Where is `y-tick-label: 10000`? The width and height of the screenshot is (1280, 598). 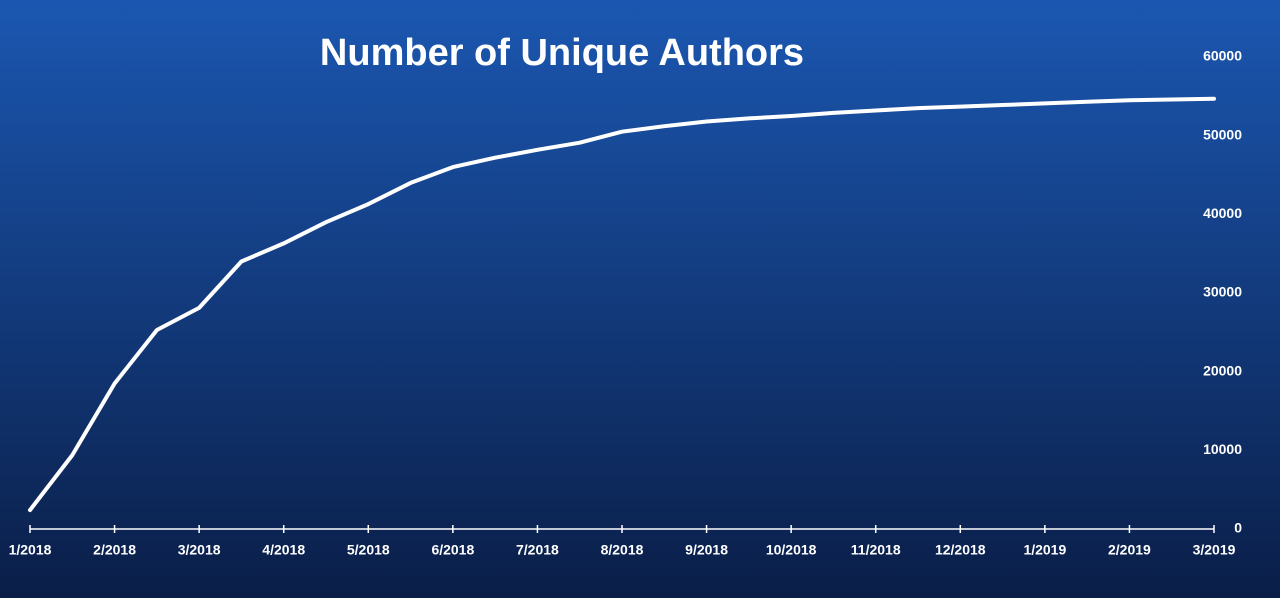
y-tick-label: 10000 is located at coordinates (1222, 449).